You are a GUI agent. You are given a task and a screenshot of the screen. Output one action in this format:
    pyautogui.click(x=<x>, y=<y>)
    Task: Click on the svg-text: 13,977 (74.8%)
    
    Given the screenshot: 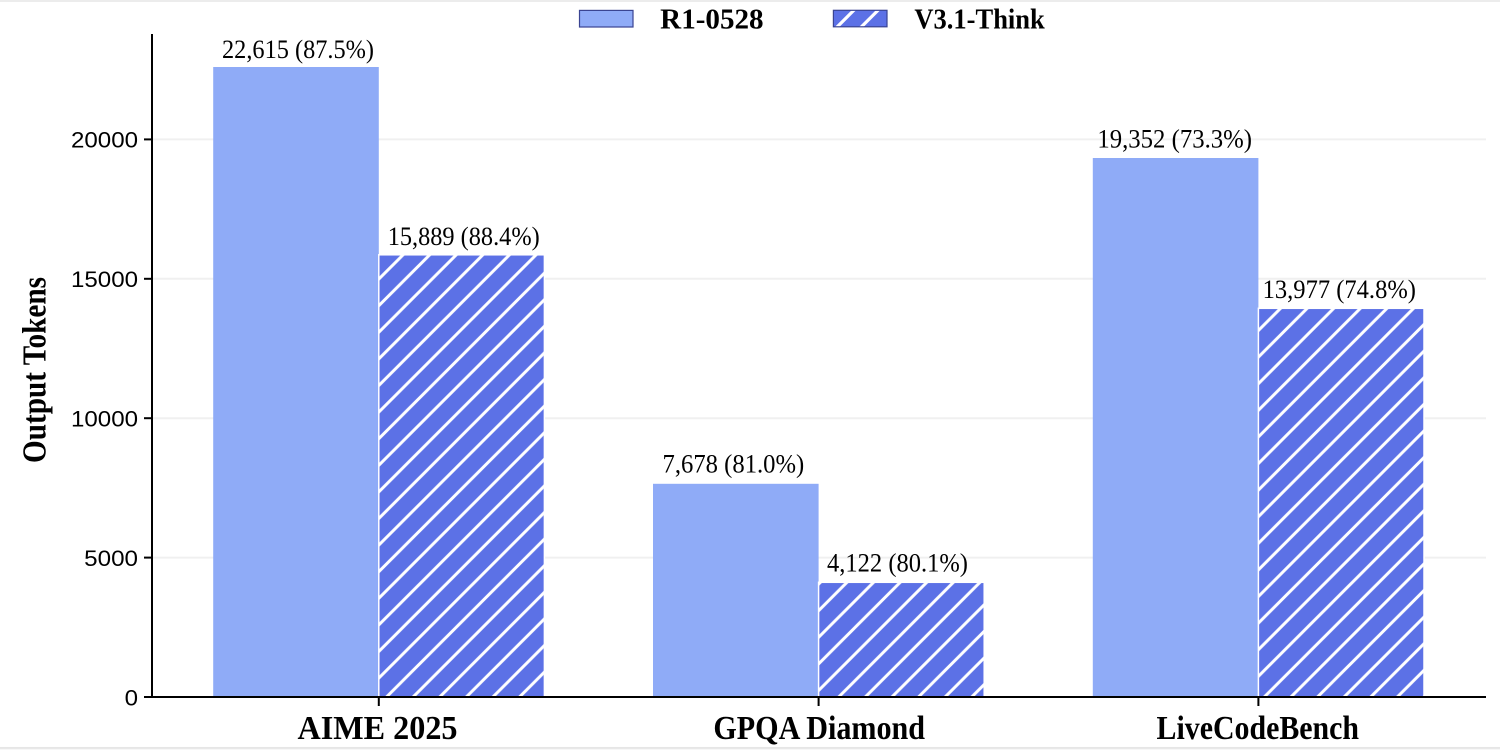 What is the action you would take?
    pyautogui.click(x=1339, y=289)
    